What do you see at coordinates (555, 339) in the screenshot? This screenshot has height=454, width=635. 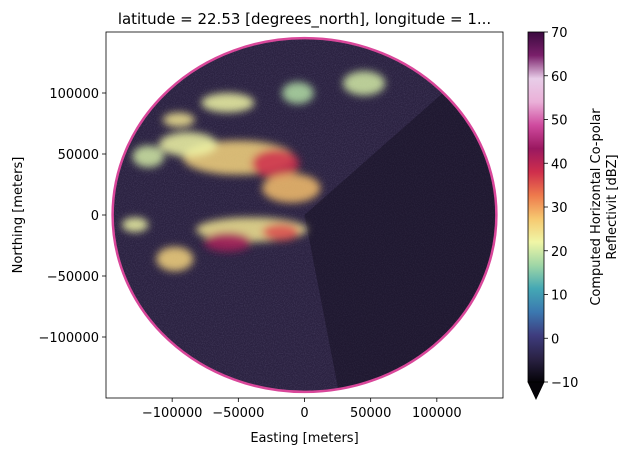 I see `colorbar-tick-label-8: 0` at bounding box center [555, 339].